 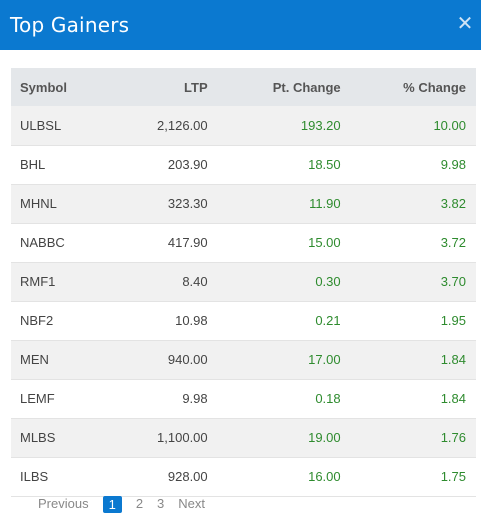 What do you see at coordinates (320, 125) in the screenshot?
I see `cell-pt-change: 193.20` at bounding box center [320, 125].